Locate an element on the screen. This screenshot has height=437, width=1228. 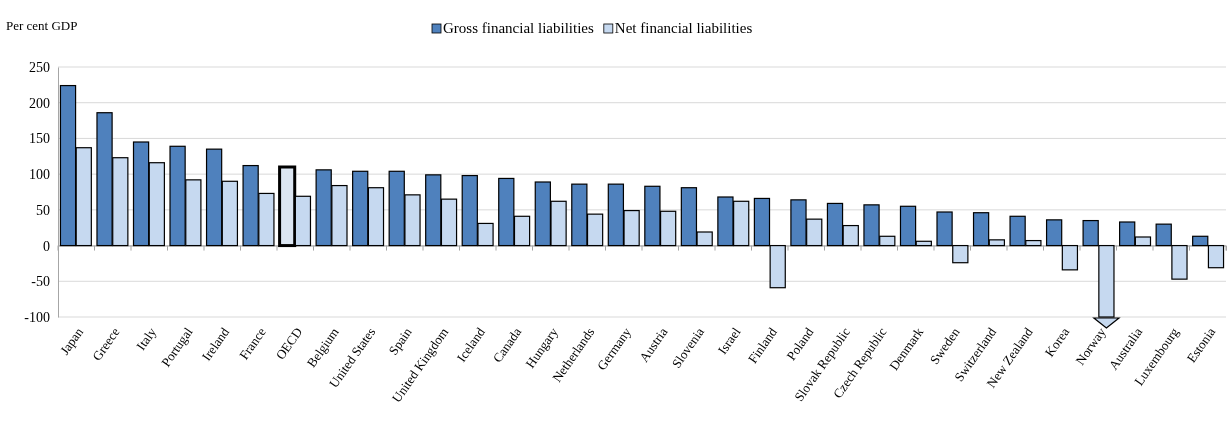
y-tick-label: -50 is located at coordinates (40, 282).